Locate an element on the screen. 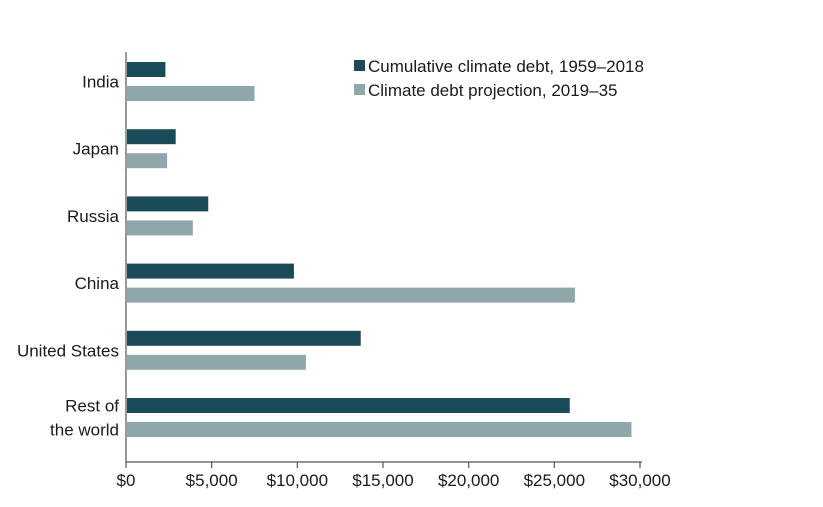  category-label: Japan is located at coordinates (96, 149).